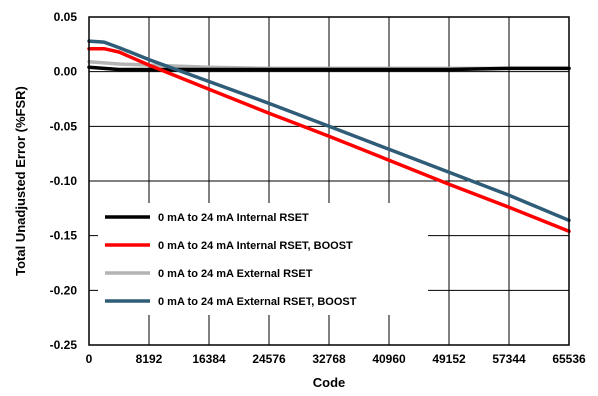 Image resolution: width=598 pixels, height=396 pixels. What do you see at coordinates (66, 72) in the screenshot?
I see `y-tick-label: 0.00` at bounding box center [66, 72].